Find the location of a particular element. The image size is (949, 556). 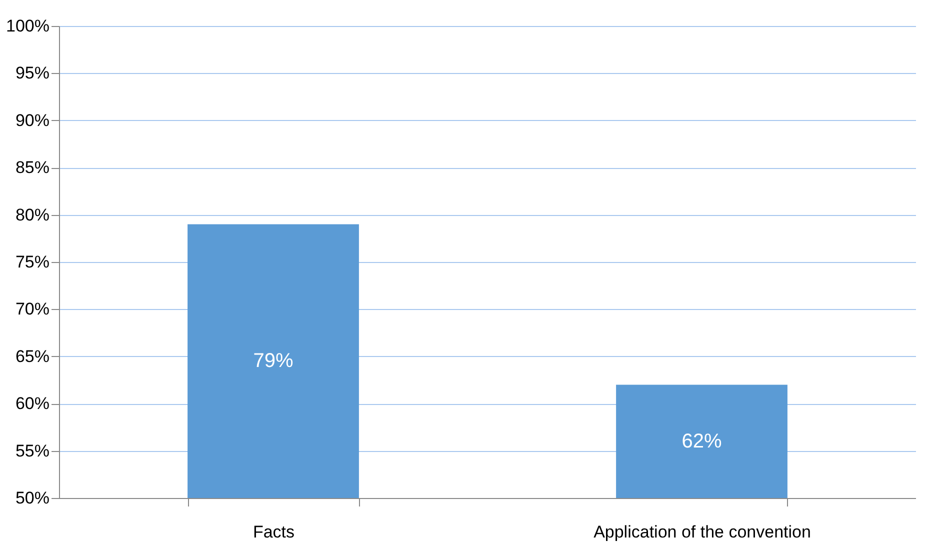

y-tick-label: 85% is located at coordinates (32, 168).